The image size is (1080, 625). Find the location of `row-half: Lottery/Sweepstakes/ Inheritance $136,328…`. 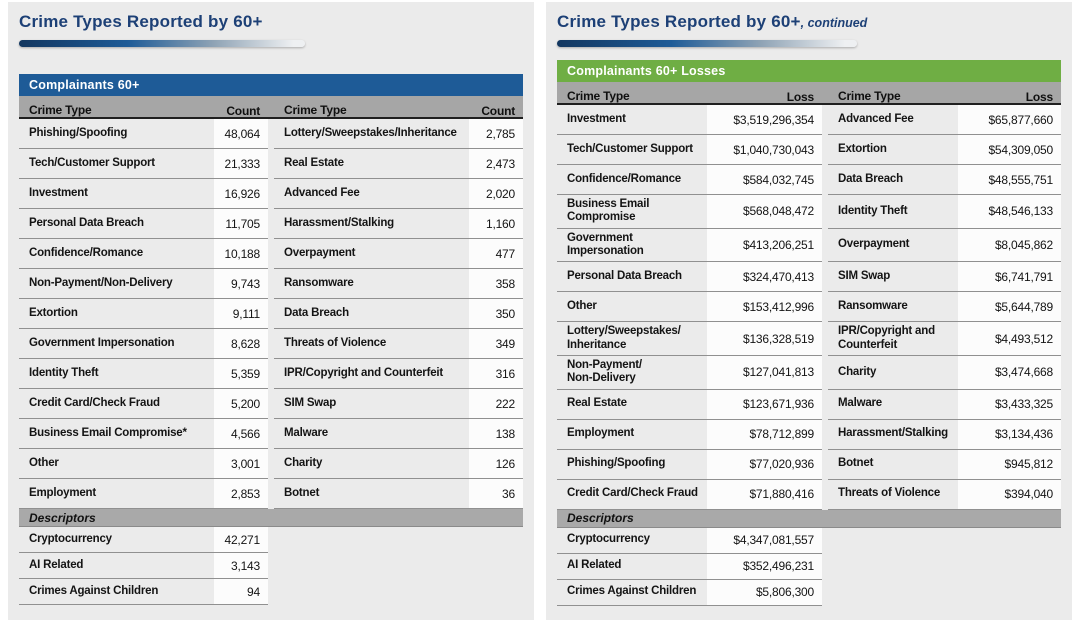

row-half: Lottery/Sweepstakes/ Inheritance $136,328… is located at coordinates (689, 339).